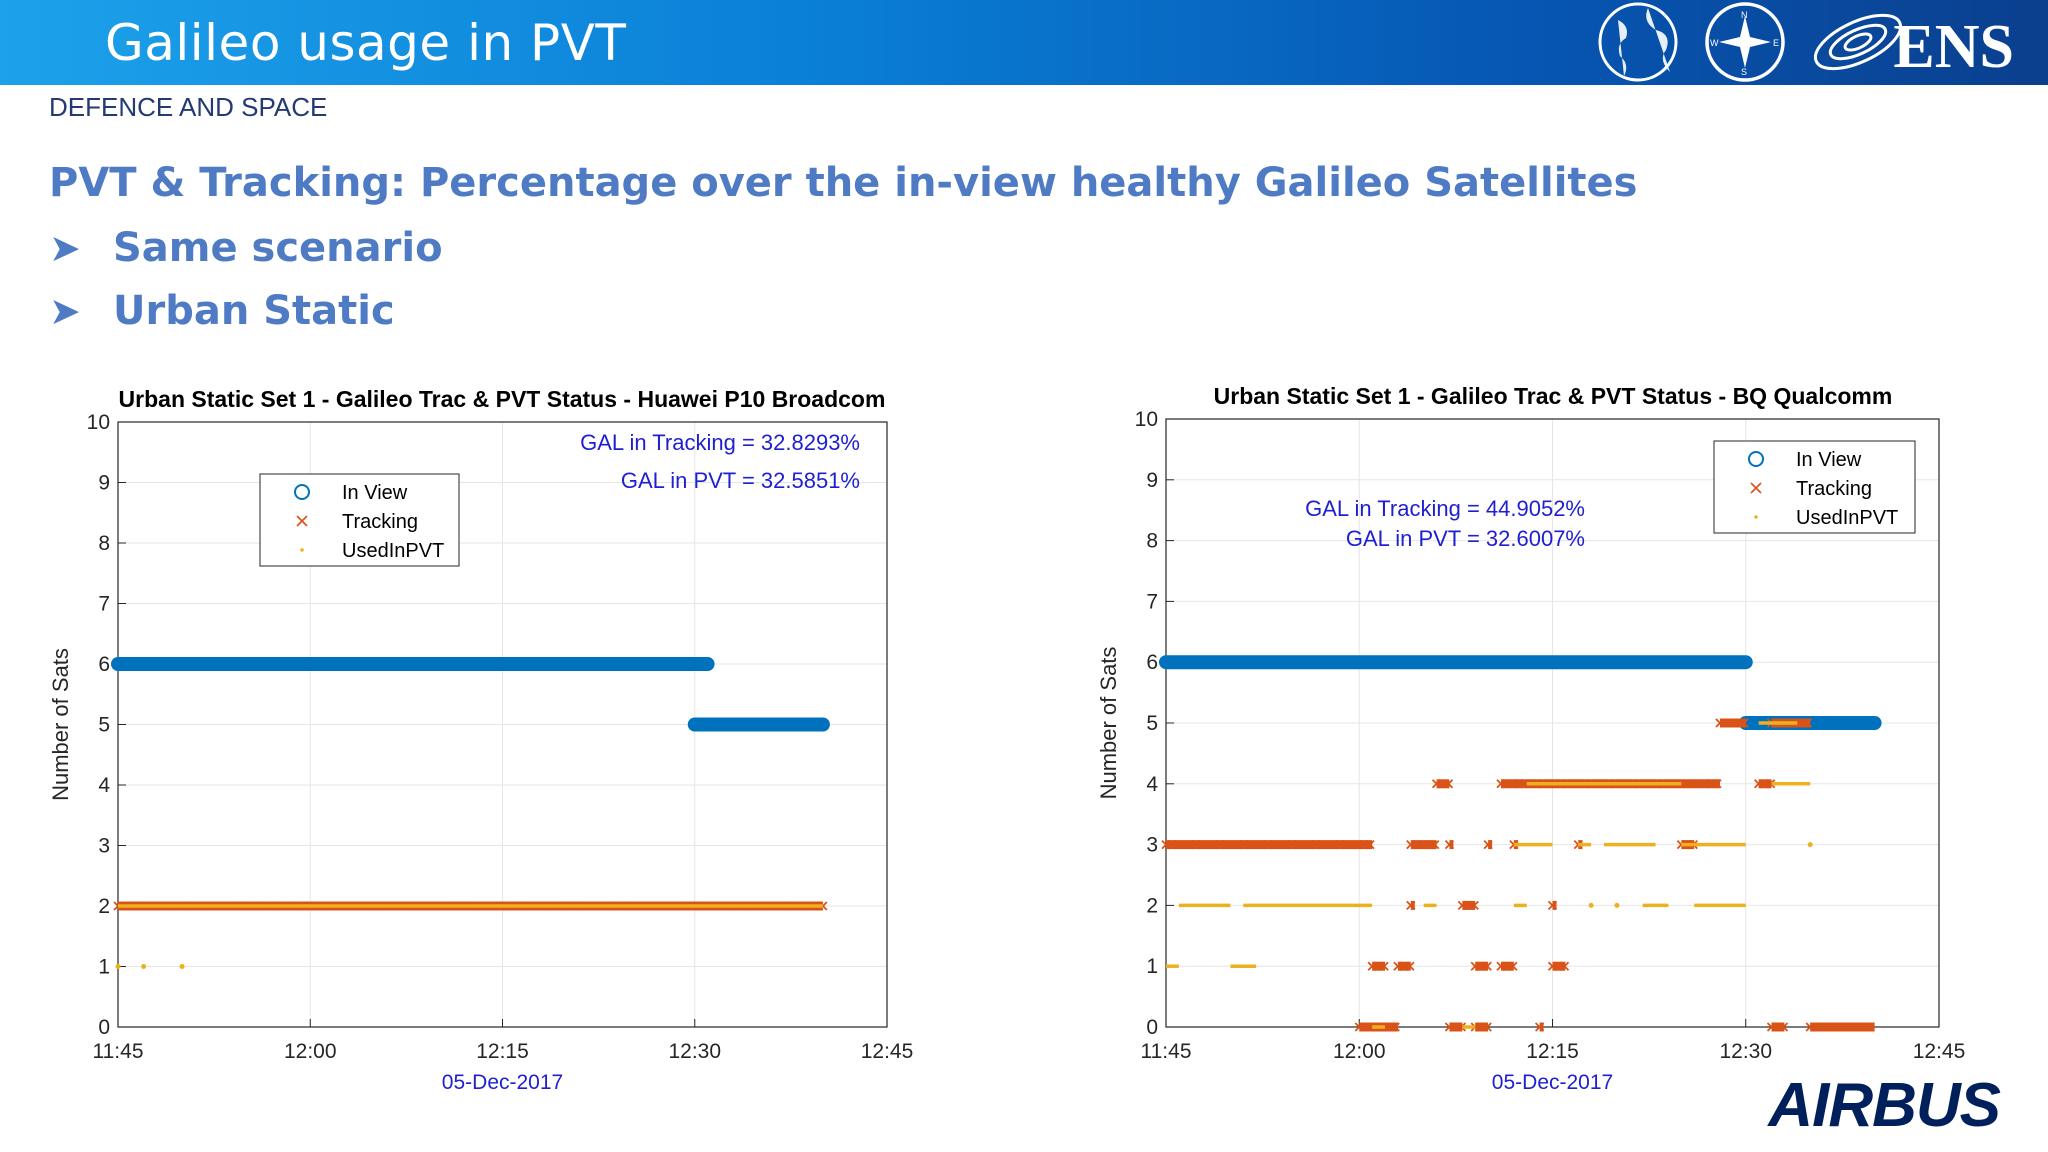 The image size is (2048, 1152). Describe the element at coordinates (1152, 845) in the screenshot. I see `y-tick-label: 3` at that location.